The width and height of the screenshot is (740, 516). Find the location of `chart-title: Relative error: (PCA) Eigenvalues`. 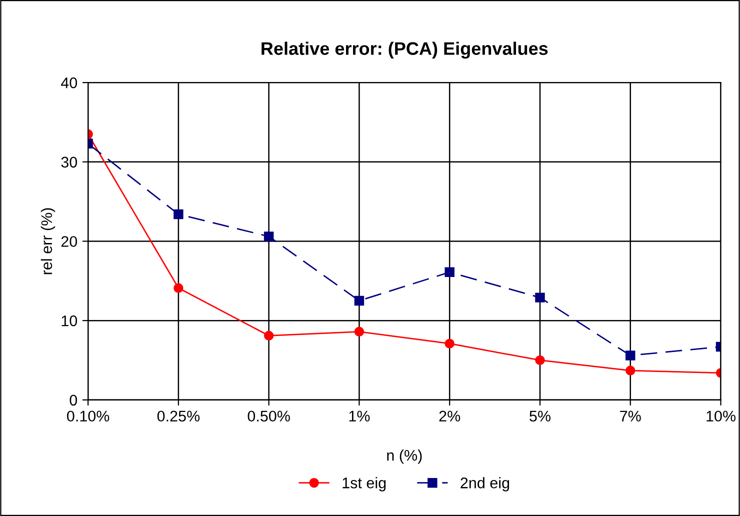

chart-title: Relative error: (PCA) Eigenvalues is located at coordinates (405, 50).